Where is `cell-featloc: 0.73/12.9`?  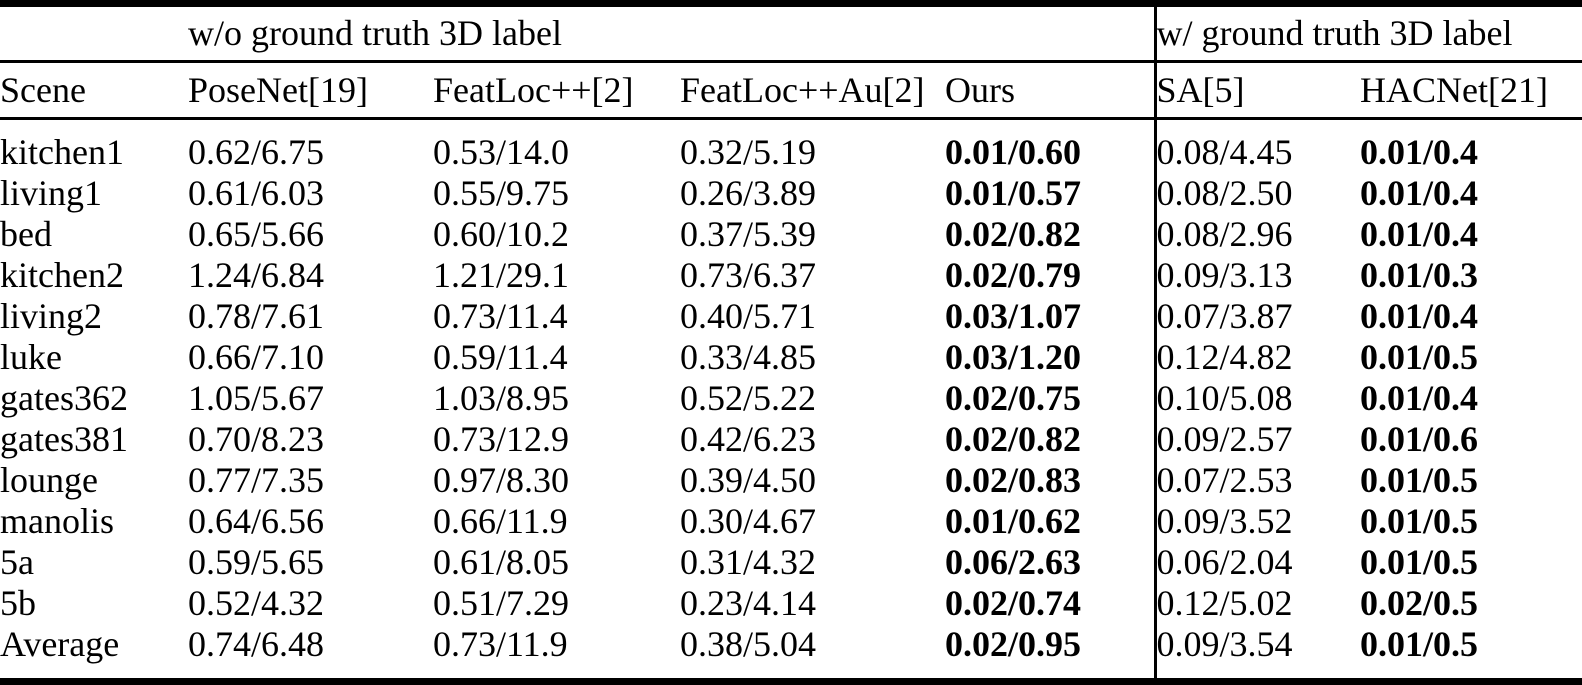 cell-featloc: 0.73/12.9 is located at coordinates (501, 439).